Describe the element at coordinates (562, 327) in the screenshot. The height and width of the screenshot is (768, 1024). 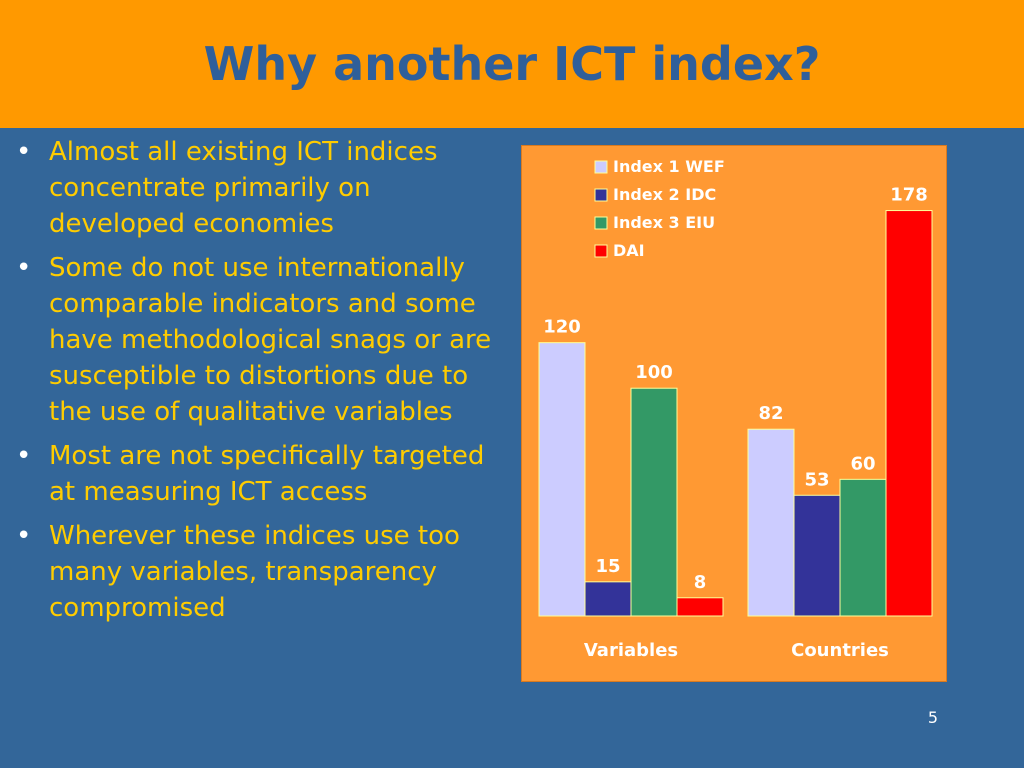
I see `data-label: 120` at that location.